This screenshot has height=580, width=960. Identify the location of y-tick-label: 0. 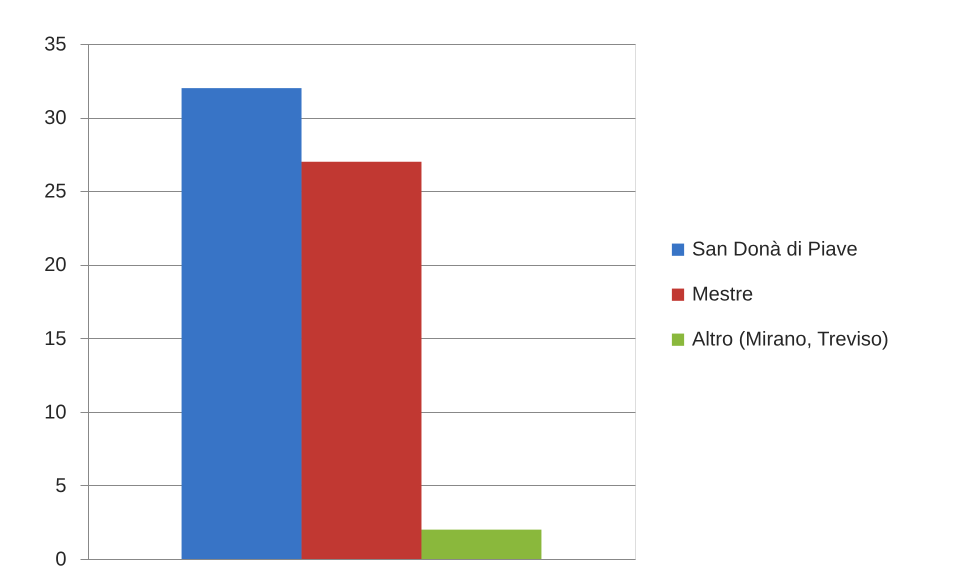
(60, 559).